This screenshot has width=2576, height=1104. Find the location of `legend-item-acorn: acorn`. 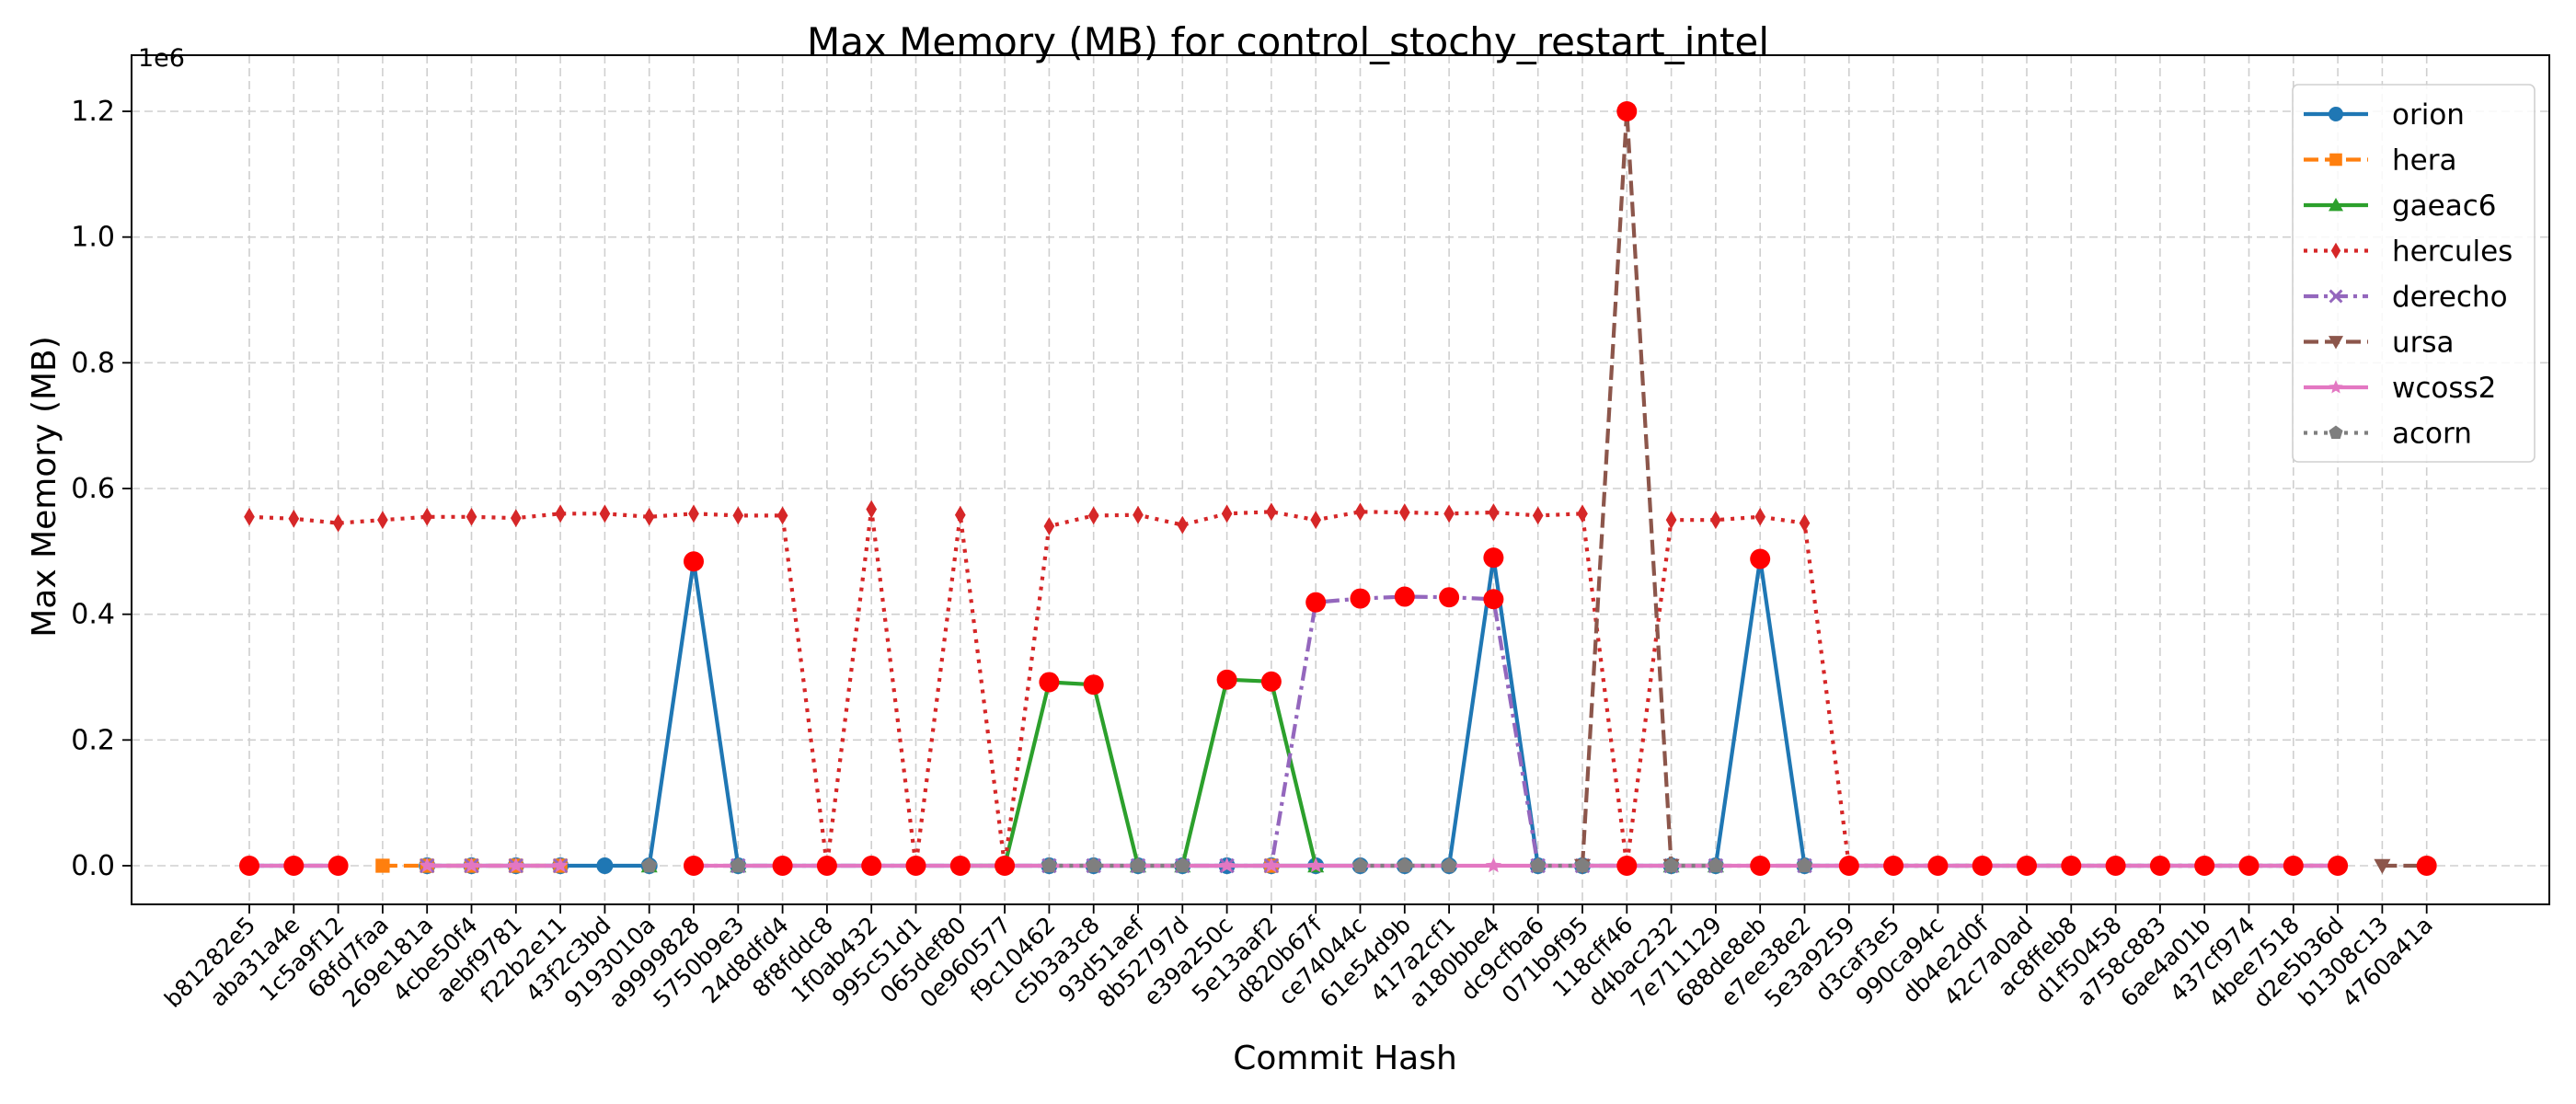

legend-item-acorn: acorn is located at coordinates (2388, 434).